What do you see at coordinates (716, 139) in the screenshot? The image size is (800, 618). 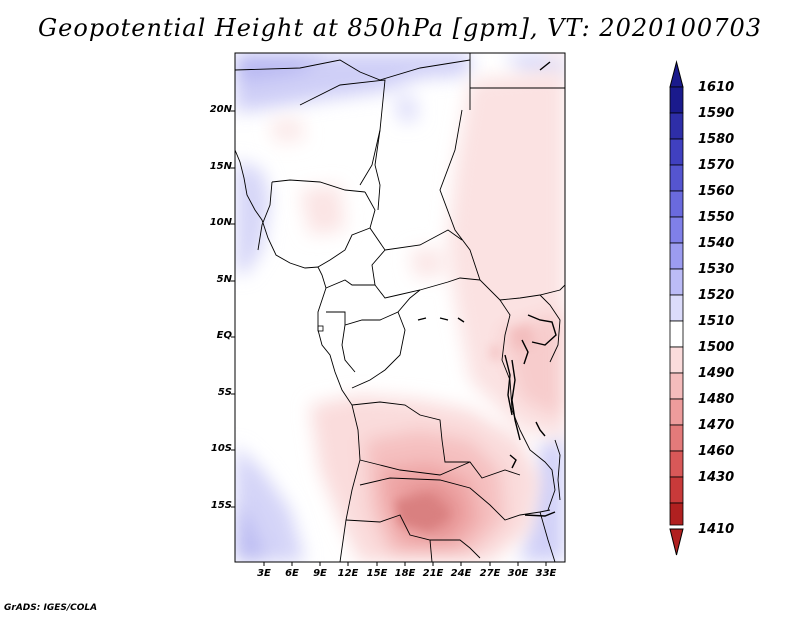 I see `colorbar-label: 1580` at bounding box center [716, 139].